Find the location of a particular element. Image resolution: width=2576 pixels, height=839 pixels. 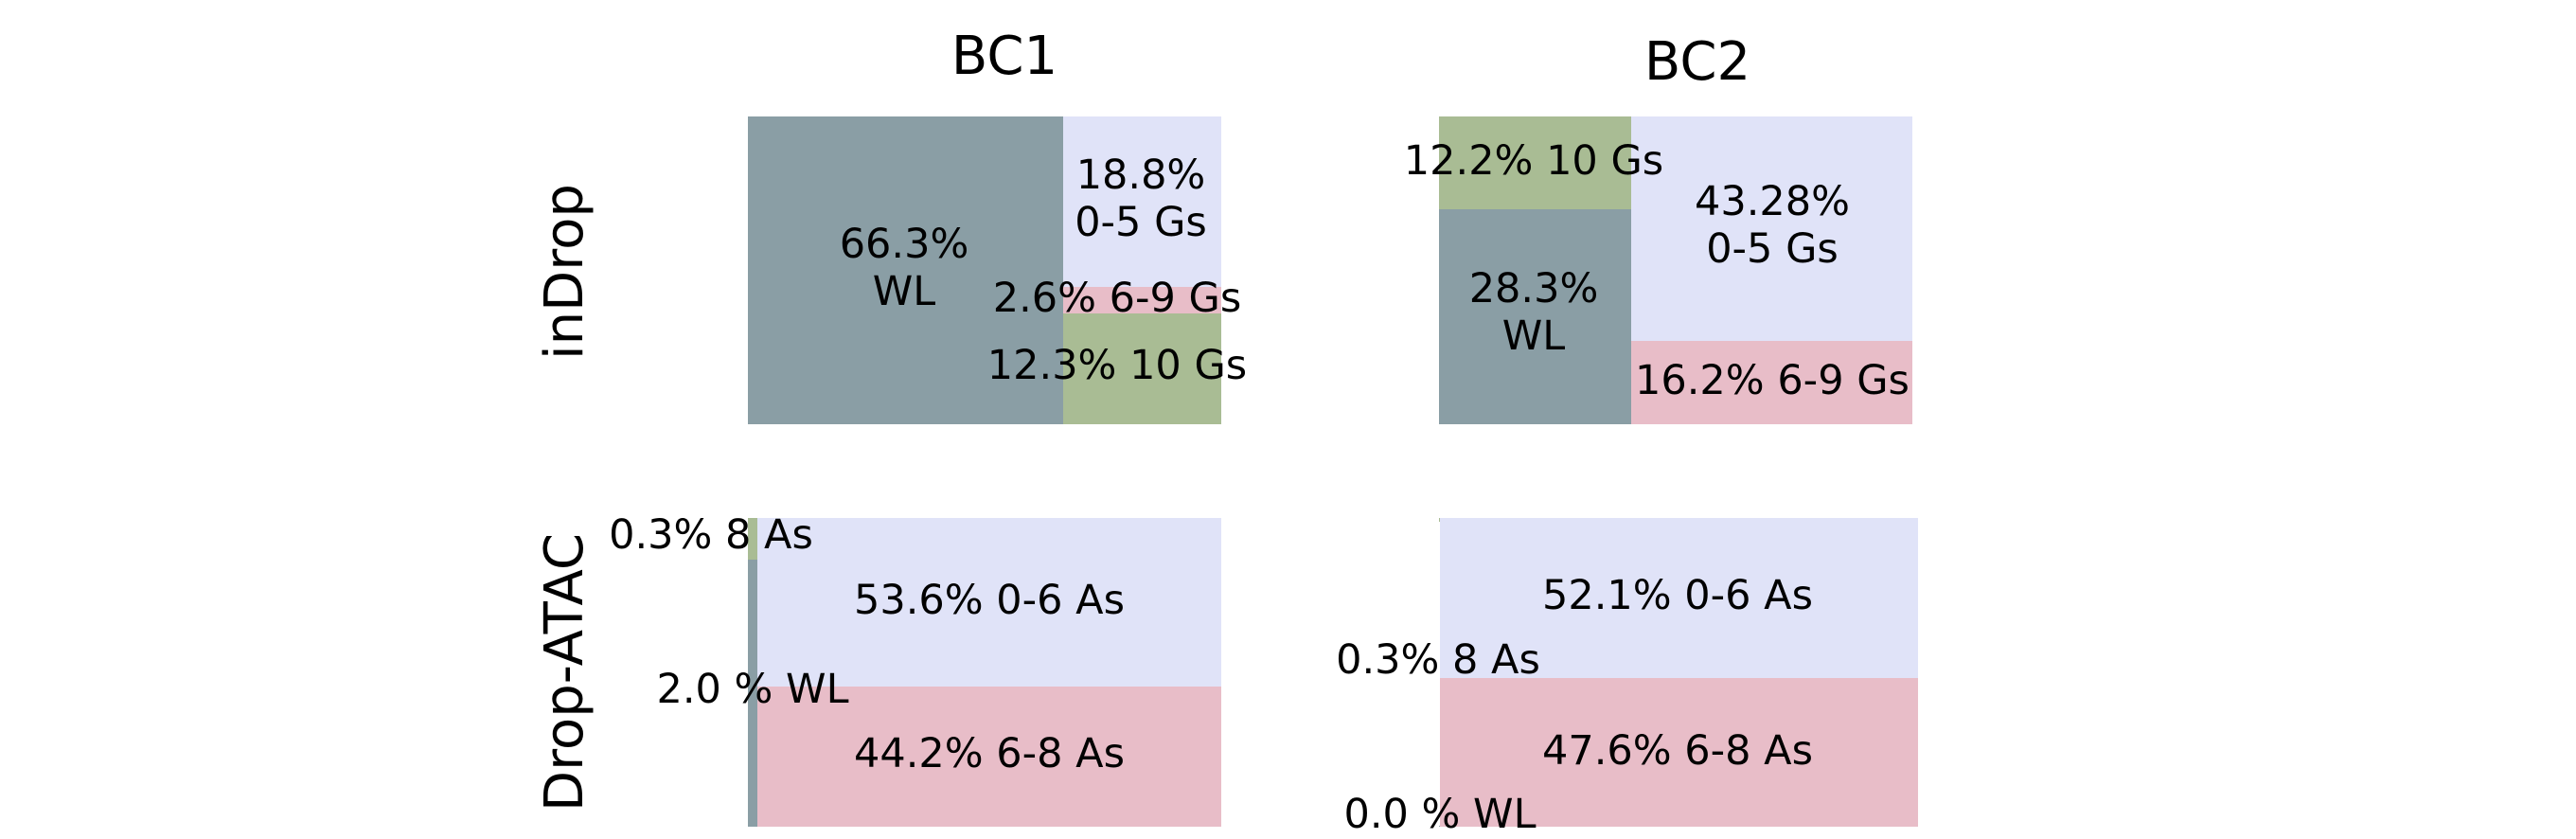

treemap-cell-label-0-6-as: 52.1% 0-6 As is located at coordinates (1678, 595).